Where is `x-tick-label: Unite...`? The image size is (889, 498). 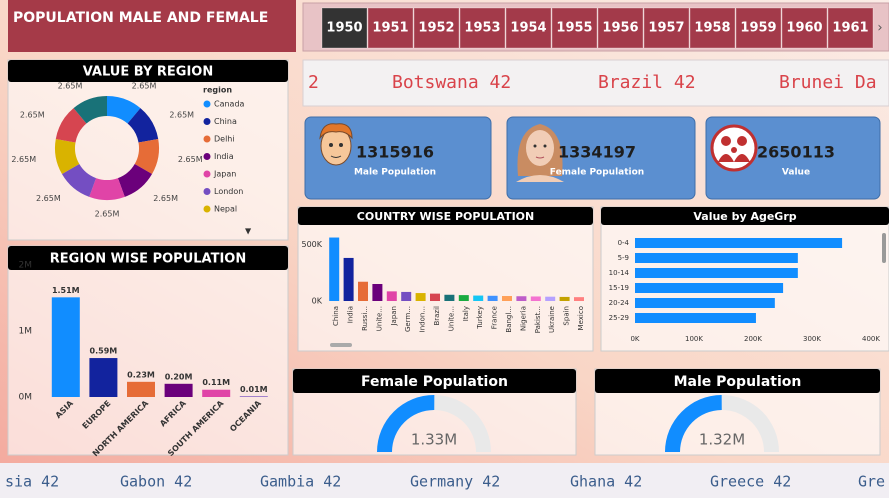
x-tick-label: Unite... is located at coordinates (379, 318).